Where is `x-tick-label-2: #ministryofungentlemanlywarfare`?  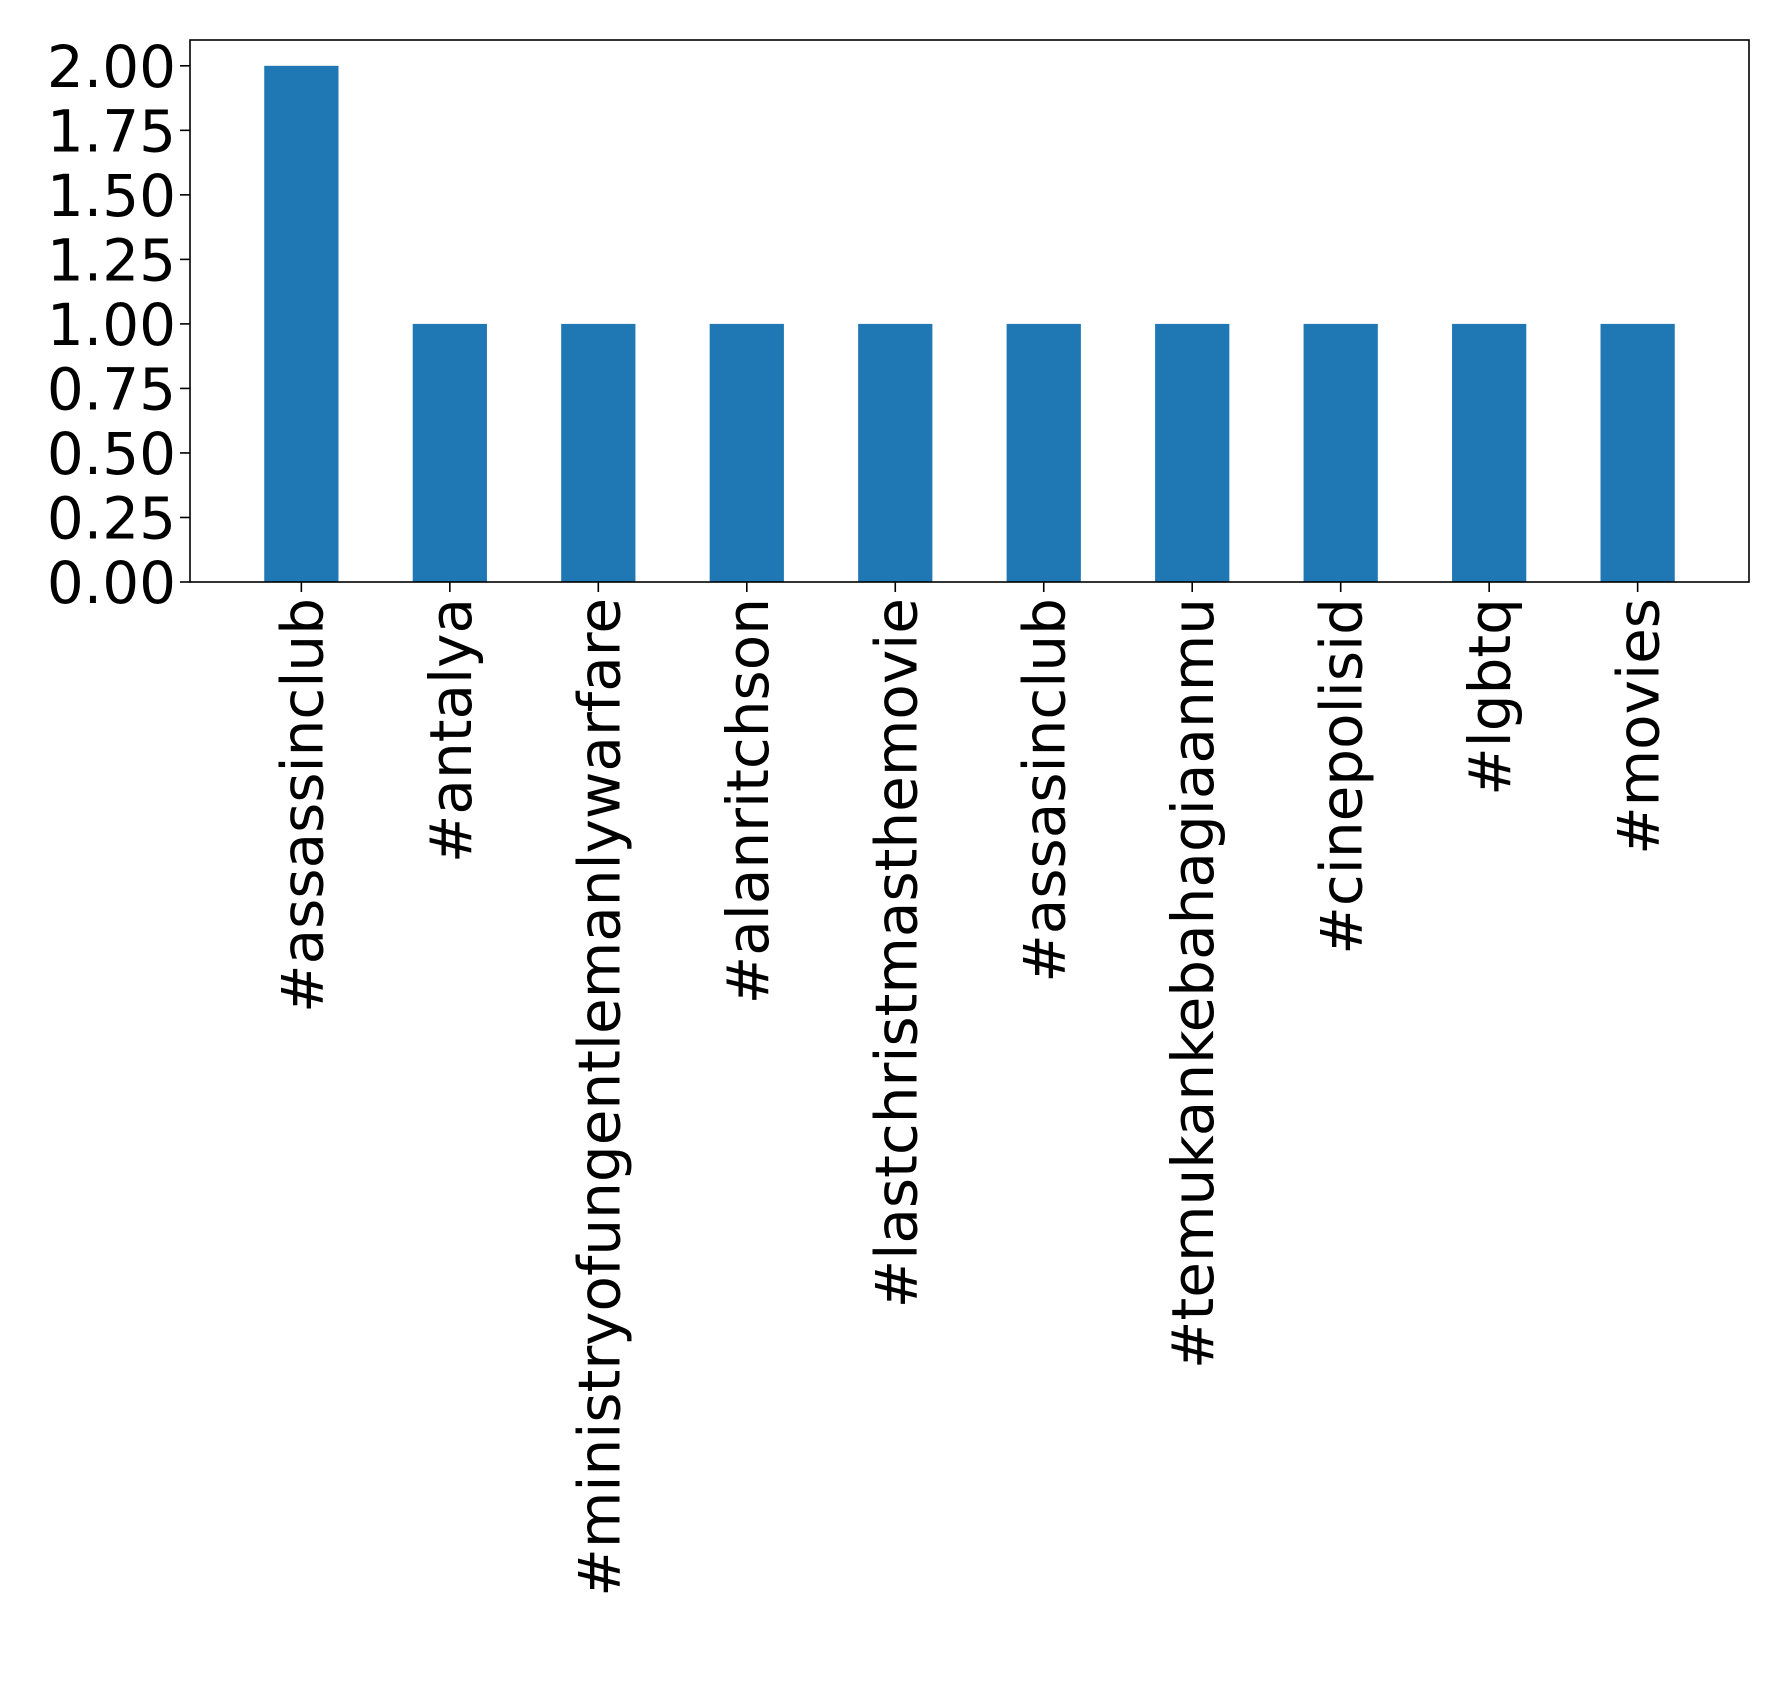
x-tick-label-2: #ministryofungentlemanlywarfare is located at coordinates (599, 1097).